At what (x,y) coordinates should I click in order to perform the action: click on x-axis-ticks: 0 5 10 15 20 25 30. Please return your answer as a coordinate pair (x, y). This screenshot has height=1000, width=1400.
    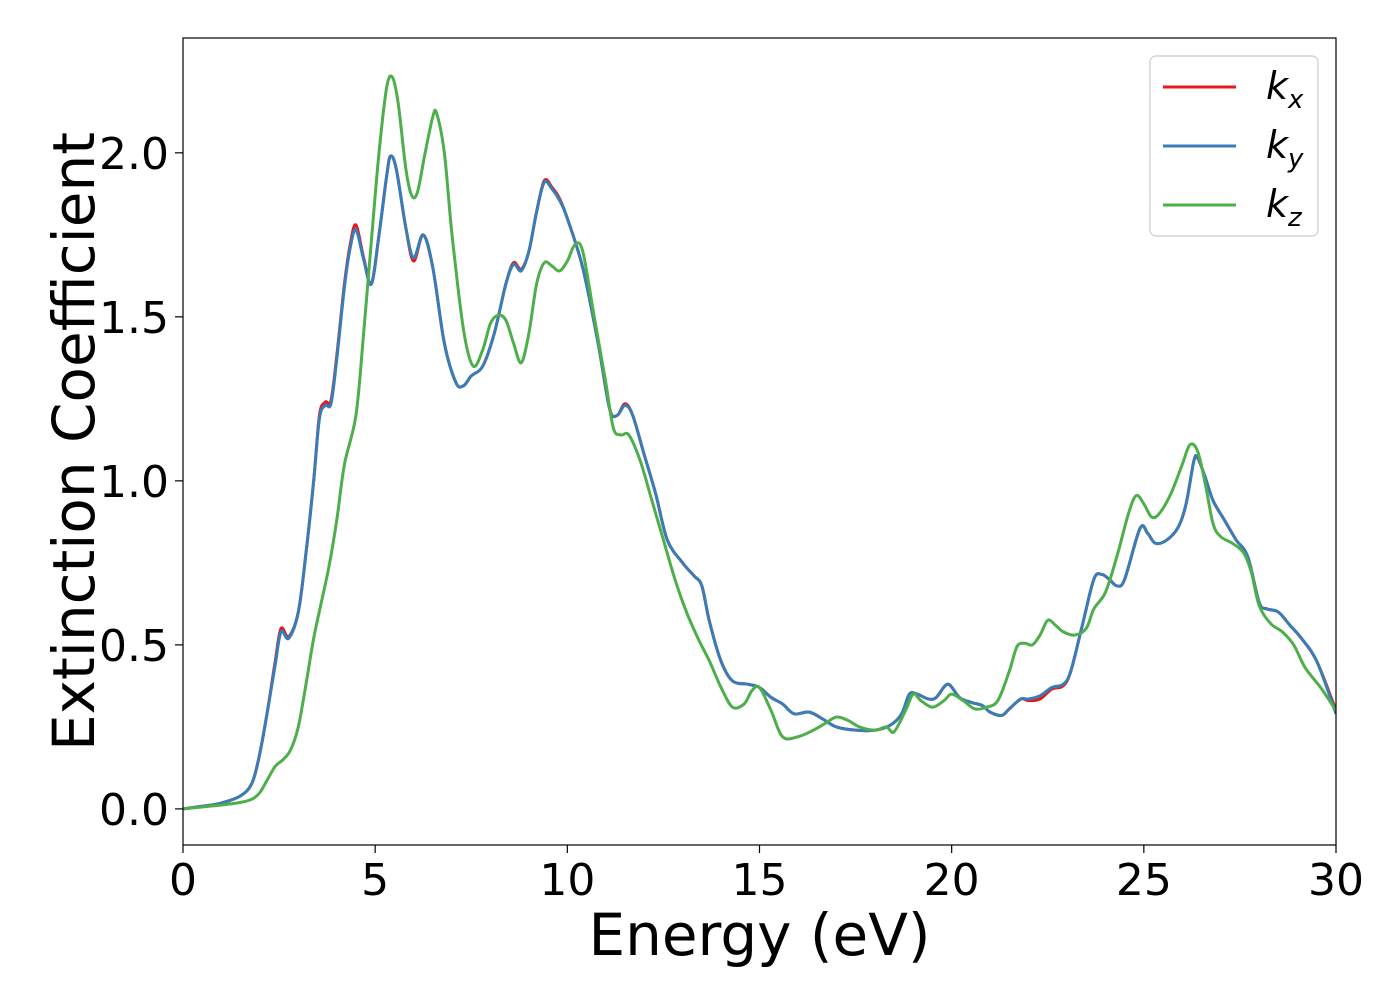
    Looking at the image, I should click on (766, 875).